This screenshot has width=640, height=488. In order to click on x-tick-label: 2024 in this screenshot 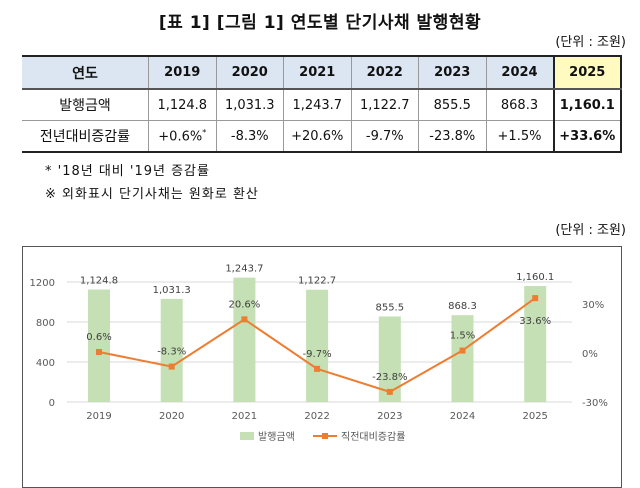, I will do `click(462, 416)`.